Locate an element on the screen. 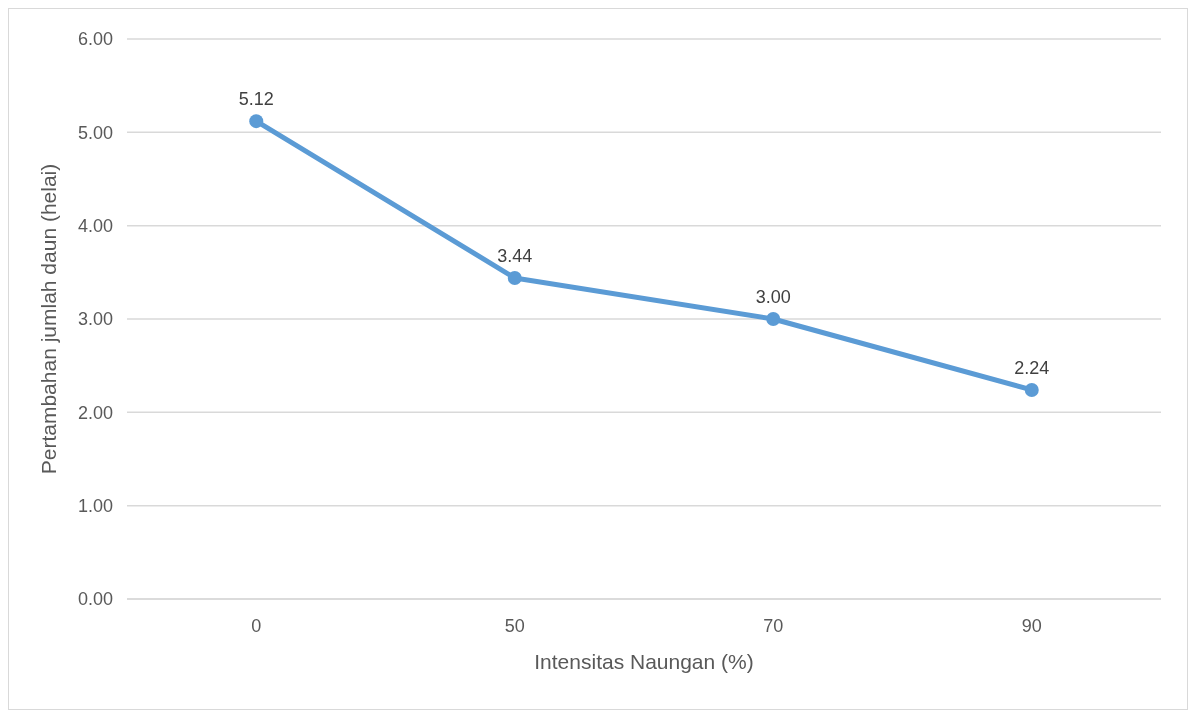 The width and height of the screenshot is (1194, 716). y-tick-label: 6.00 is located at coordinates (95, 39).